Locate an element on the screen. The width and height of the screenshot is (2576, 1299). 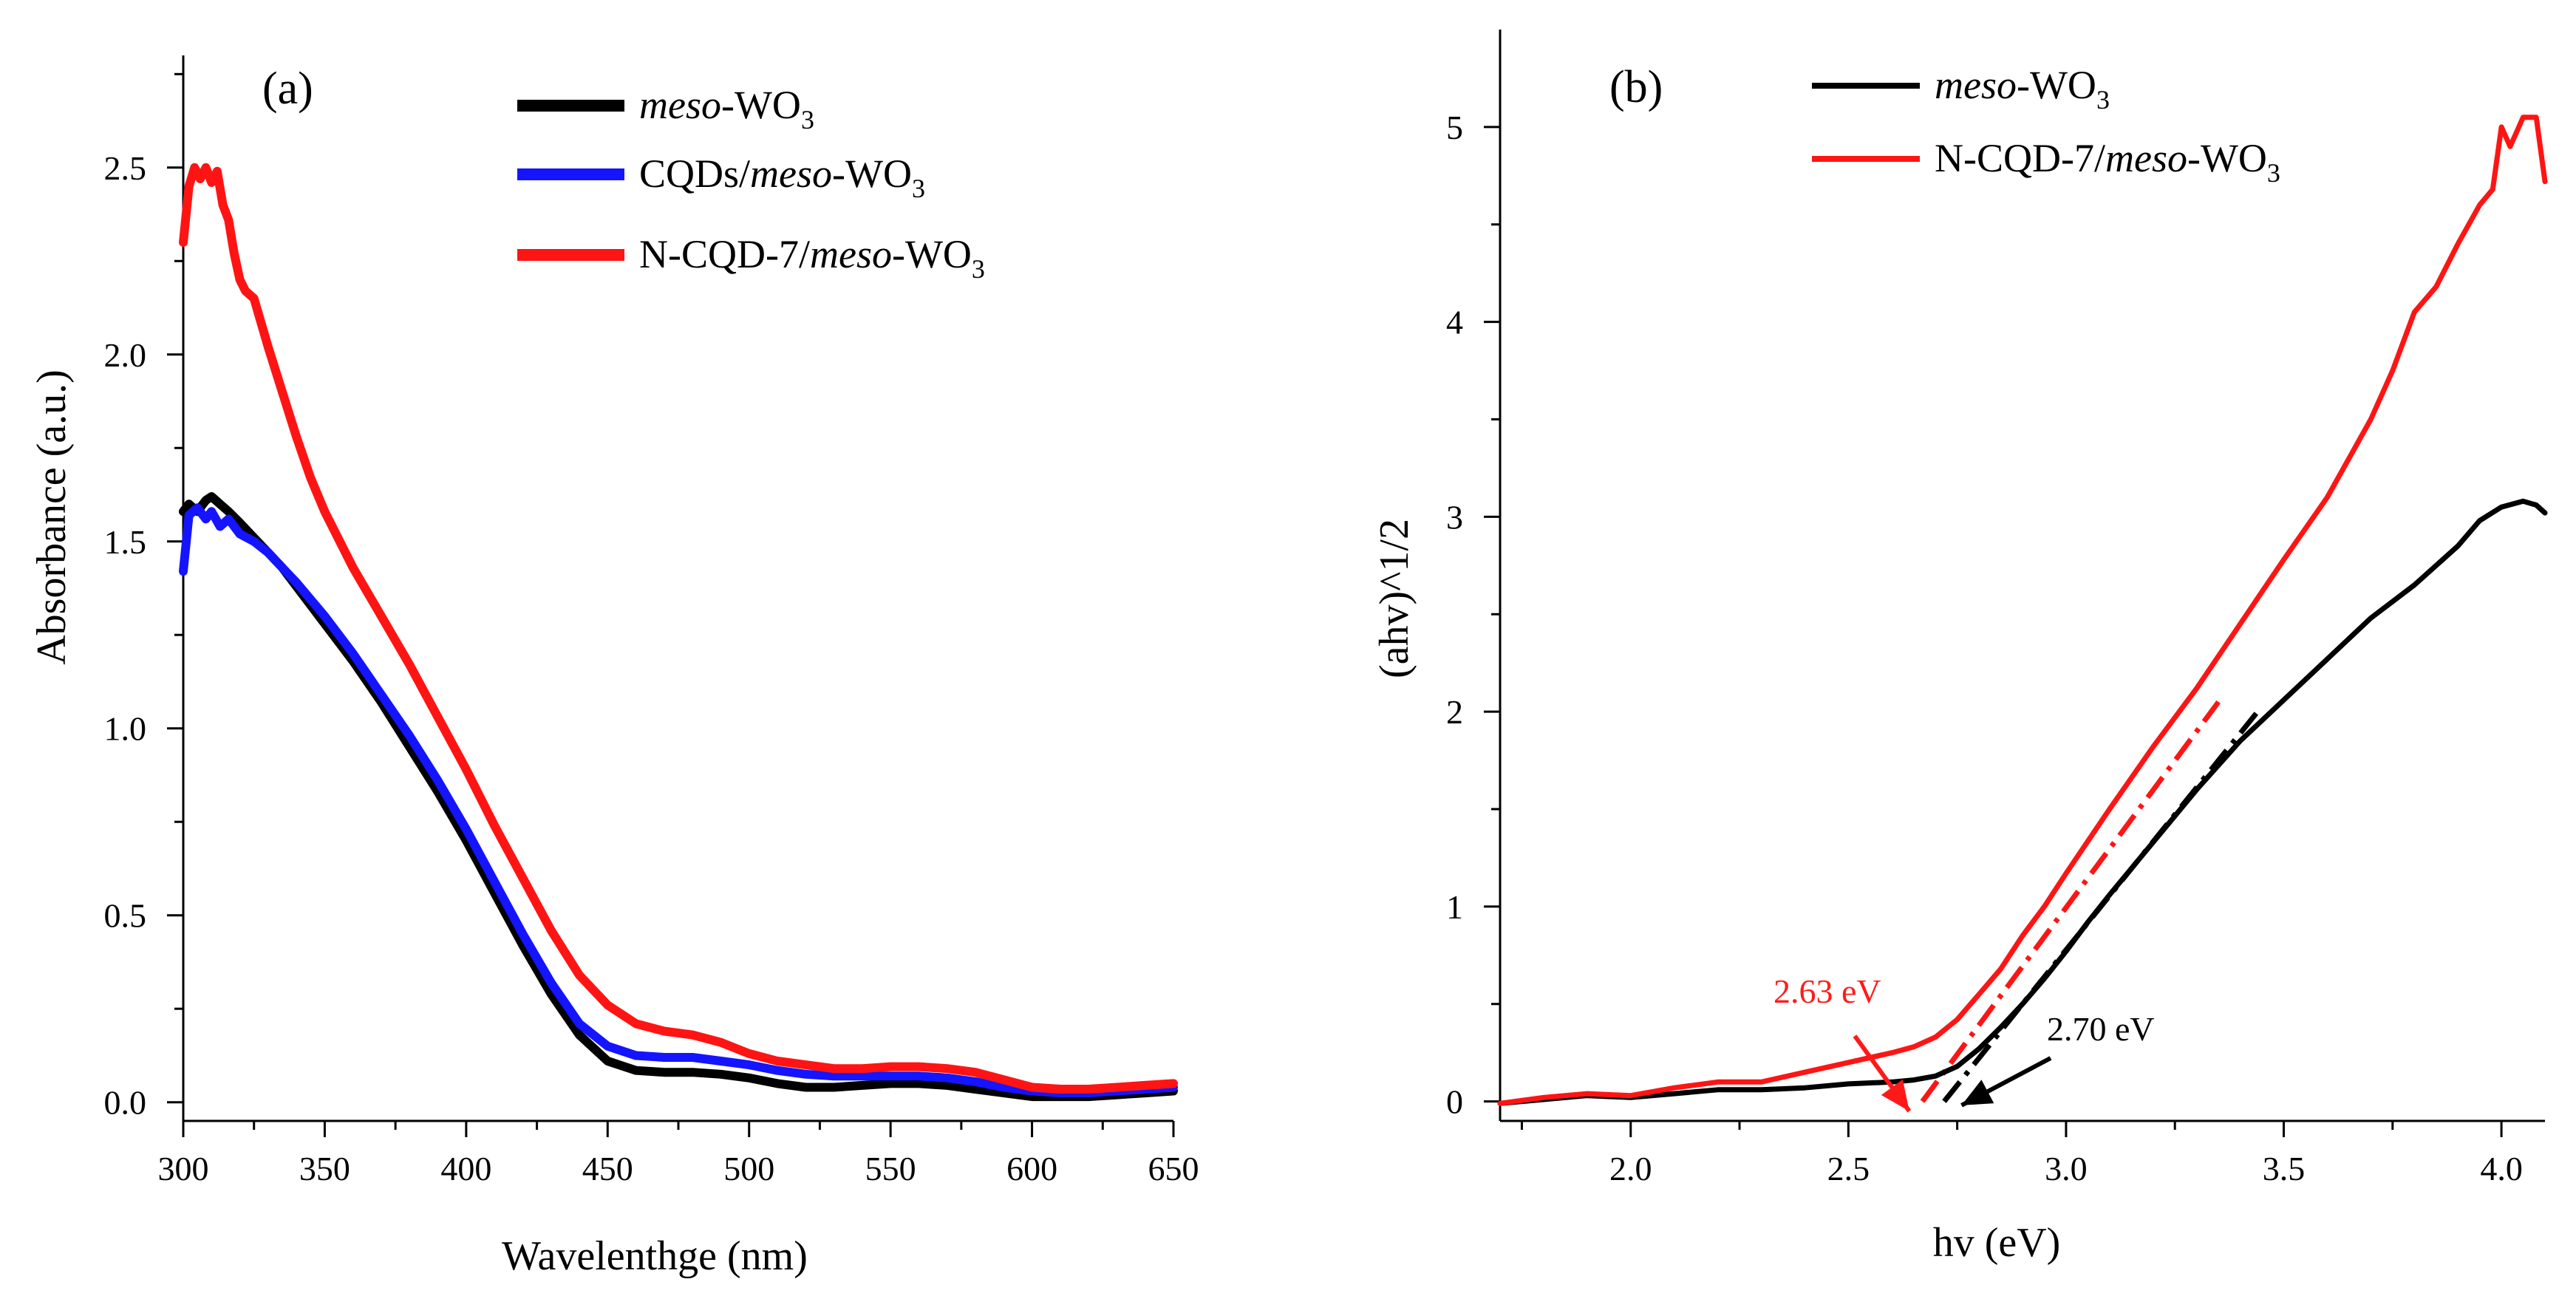
panel-a-x-tick-label: 500 is located at coordinates (748, 1168).